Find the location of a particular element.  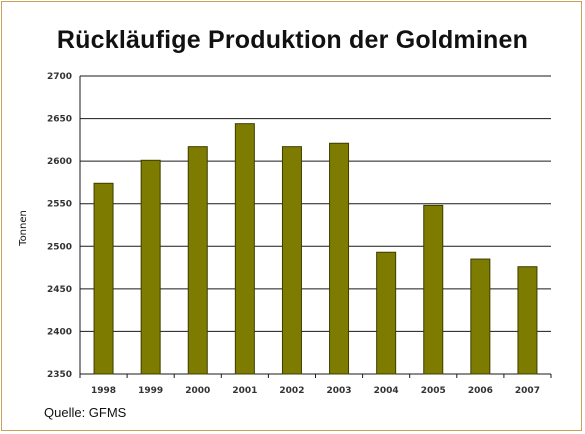

x-tick-label: 1999 is located at coordinates (150, 391).